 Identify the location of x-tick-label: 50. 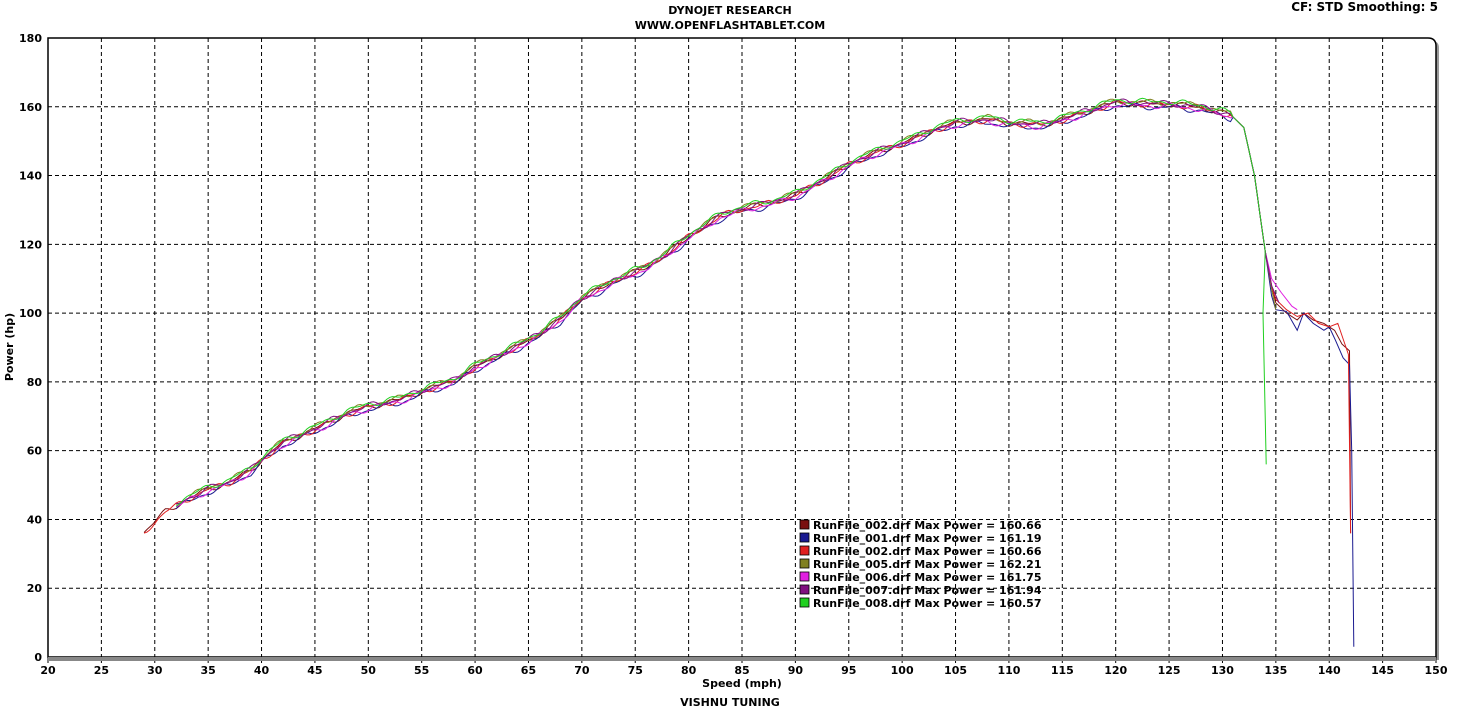
(369, 670).